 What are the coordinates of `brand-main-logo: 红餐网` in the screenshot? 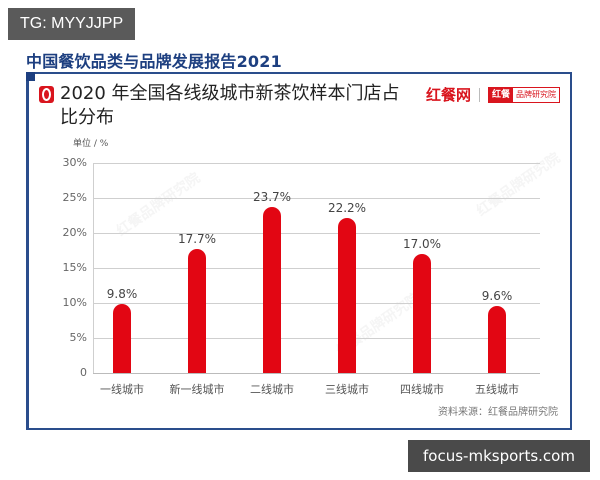 It's located at (448, 95).